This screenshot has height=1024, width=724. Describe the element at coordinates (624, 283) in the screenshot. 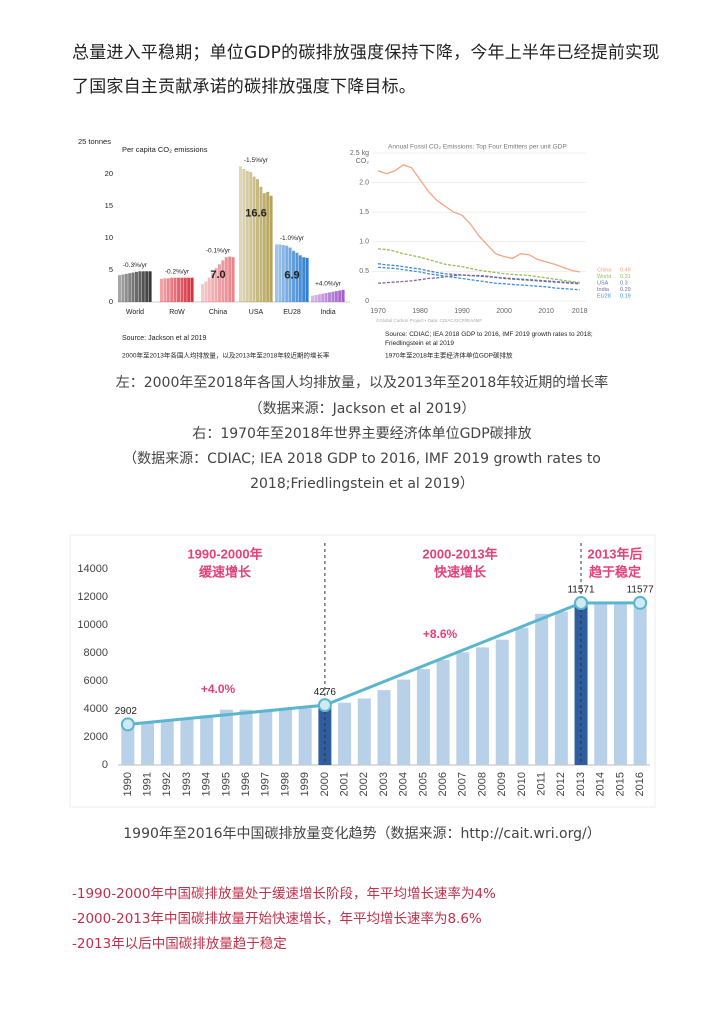

I see `legend-value: 0.3` at that location.